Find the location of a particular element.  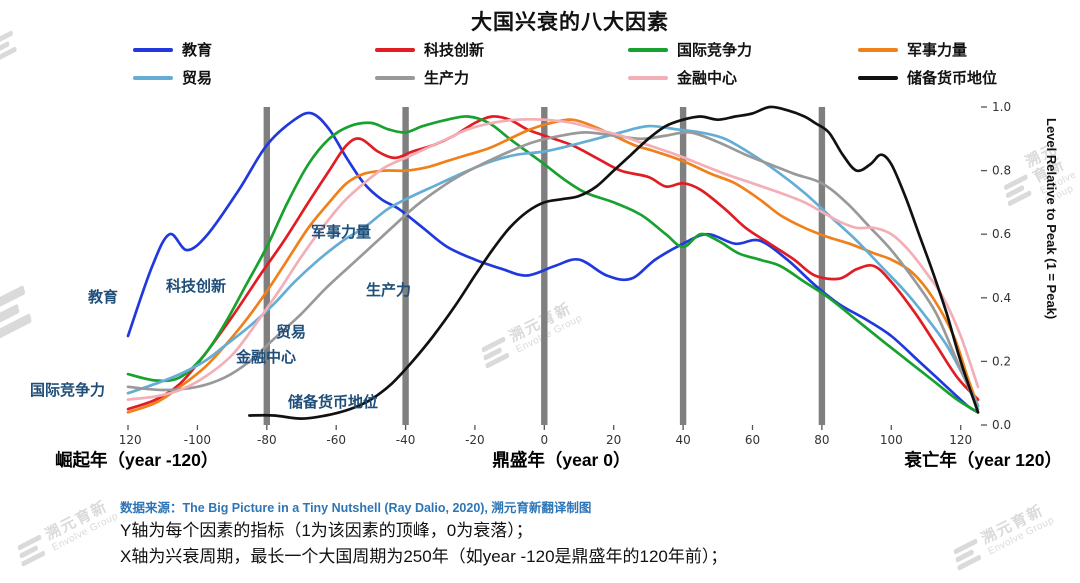

y-tick-label: 0.2 is located at coordinates (1001, 361).